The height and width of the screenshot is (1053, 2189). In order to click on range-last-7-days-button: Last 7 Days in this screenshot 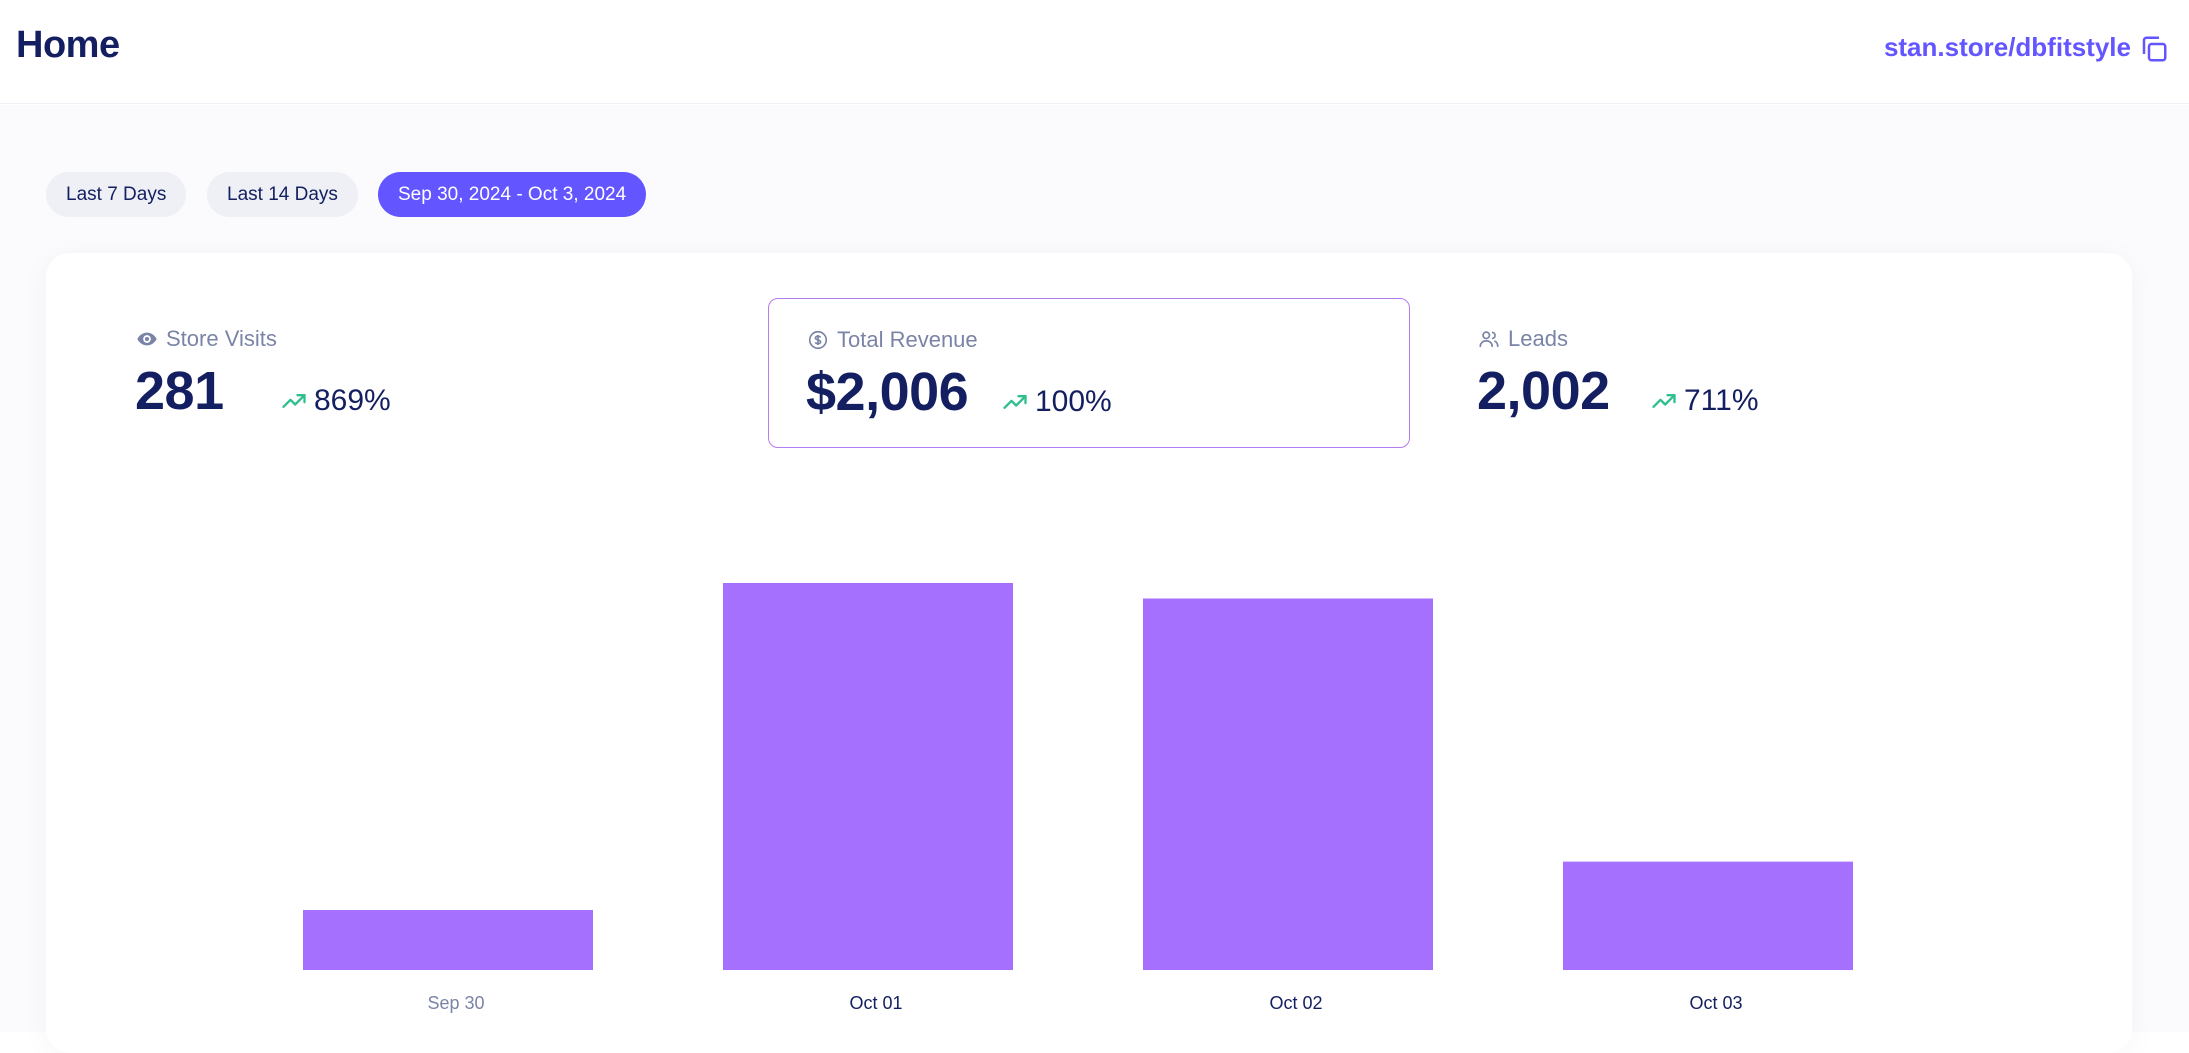, I will do `click(116, 194)`.